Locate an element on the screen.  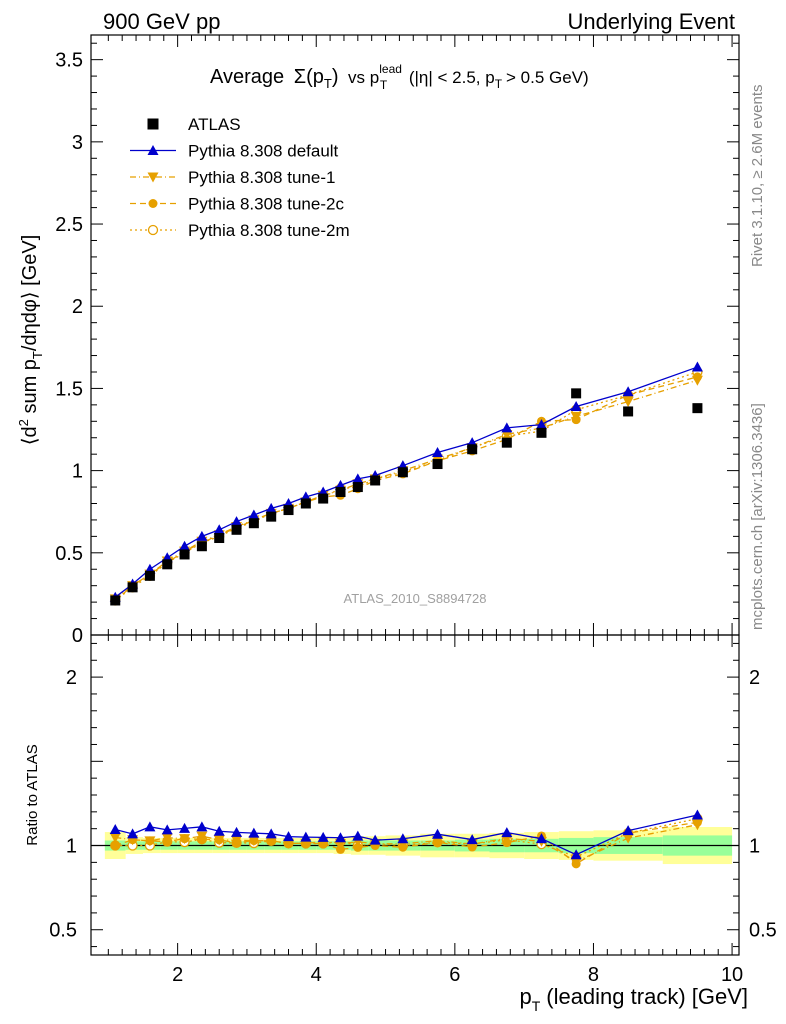
title-sigma-close: ) is located at coordinates (335, 77).